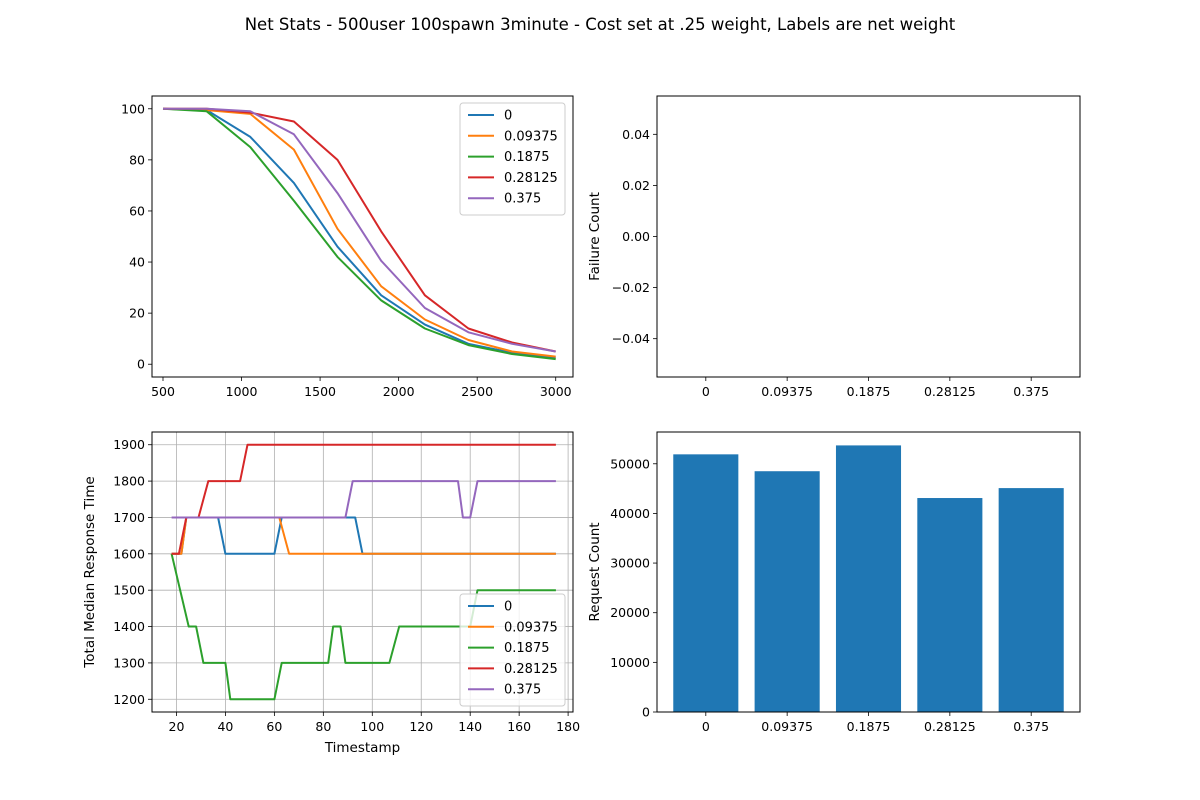 Image resolution: width=1200 pixels, height=800 pixels. I want to click on bottom-right-ytick-label: 30000, so click(630, 563).